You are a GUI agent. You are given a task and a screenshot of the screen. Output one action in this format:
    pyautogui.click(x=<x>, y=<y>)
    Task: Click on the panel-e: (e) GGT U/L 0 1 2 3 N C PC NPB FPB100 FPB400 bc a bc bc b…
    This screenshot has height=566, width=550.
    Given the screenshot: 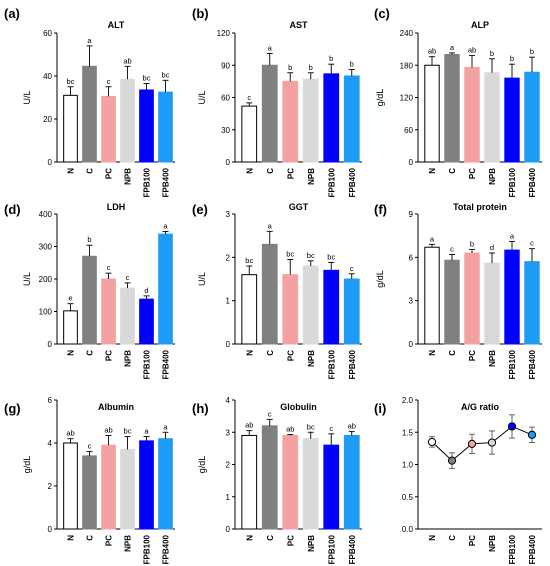 What is the action you would take?
    pyautogui.click(x=277, y=290)
    